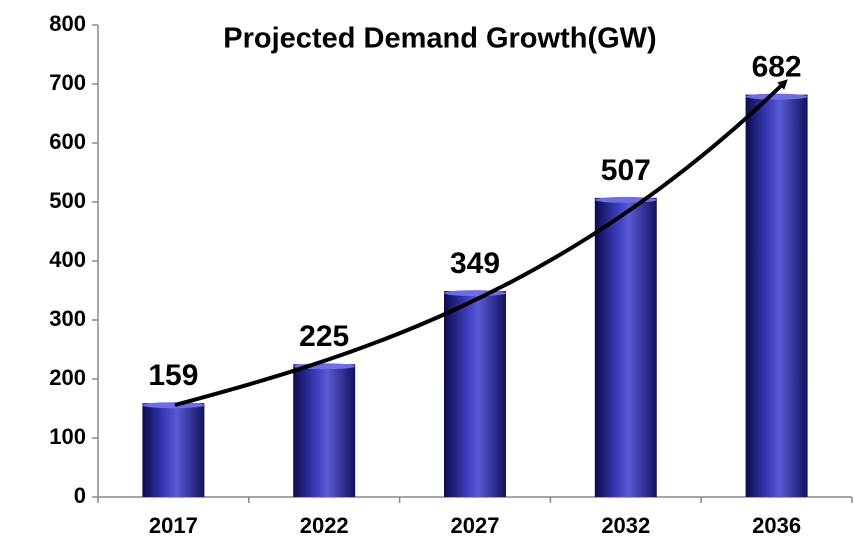 The height and width of the screenshot is (541, 854). What do you see at coordinates (80, 495) in the screenshot?
I see `y-tick-label: 0` at bounding box center [80, 495].